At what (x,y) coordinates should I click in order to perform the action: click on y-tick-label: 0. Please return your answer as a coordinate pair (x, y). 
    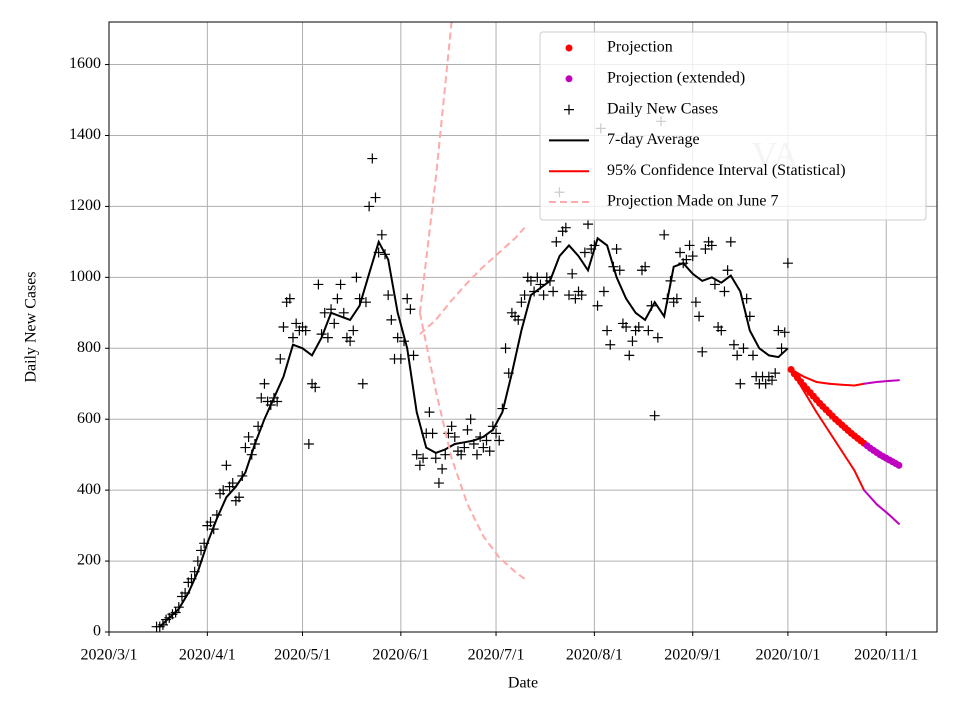
    Looking at the image, I should click on (97, 631).